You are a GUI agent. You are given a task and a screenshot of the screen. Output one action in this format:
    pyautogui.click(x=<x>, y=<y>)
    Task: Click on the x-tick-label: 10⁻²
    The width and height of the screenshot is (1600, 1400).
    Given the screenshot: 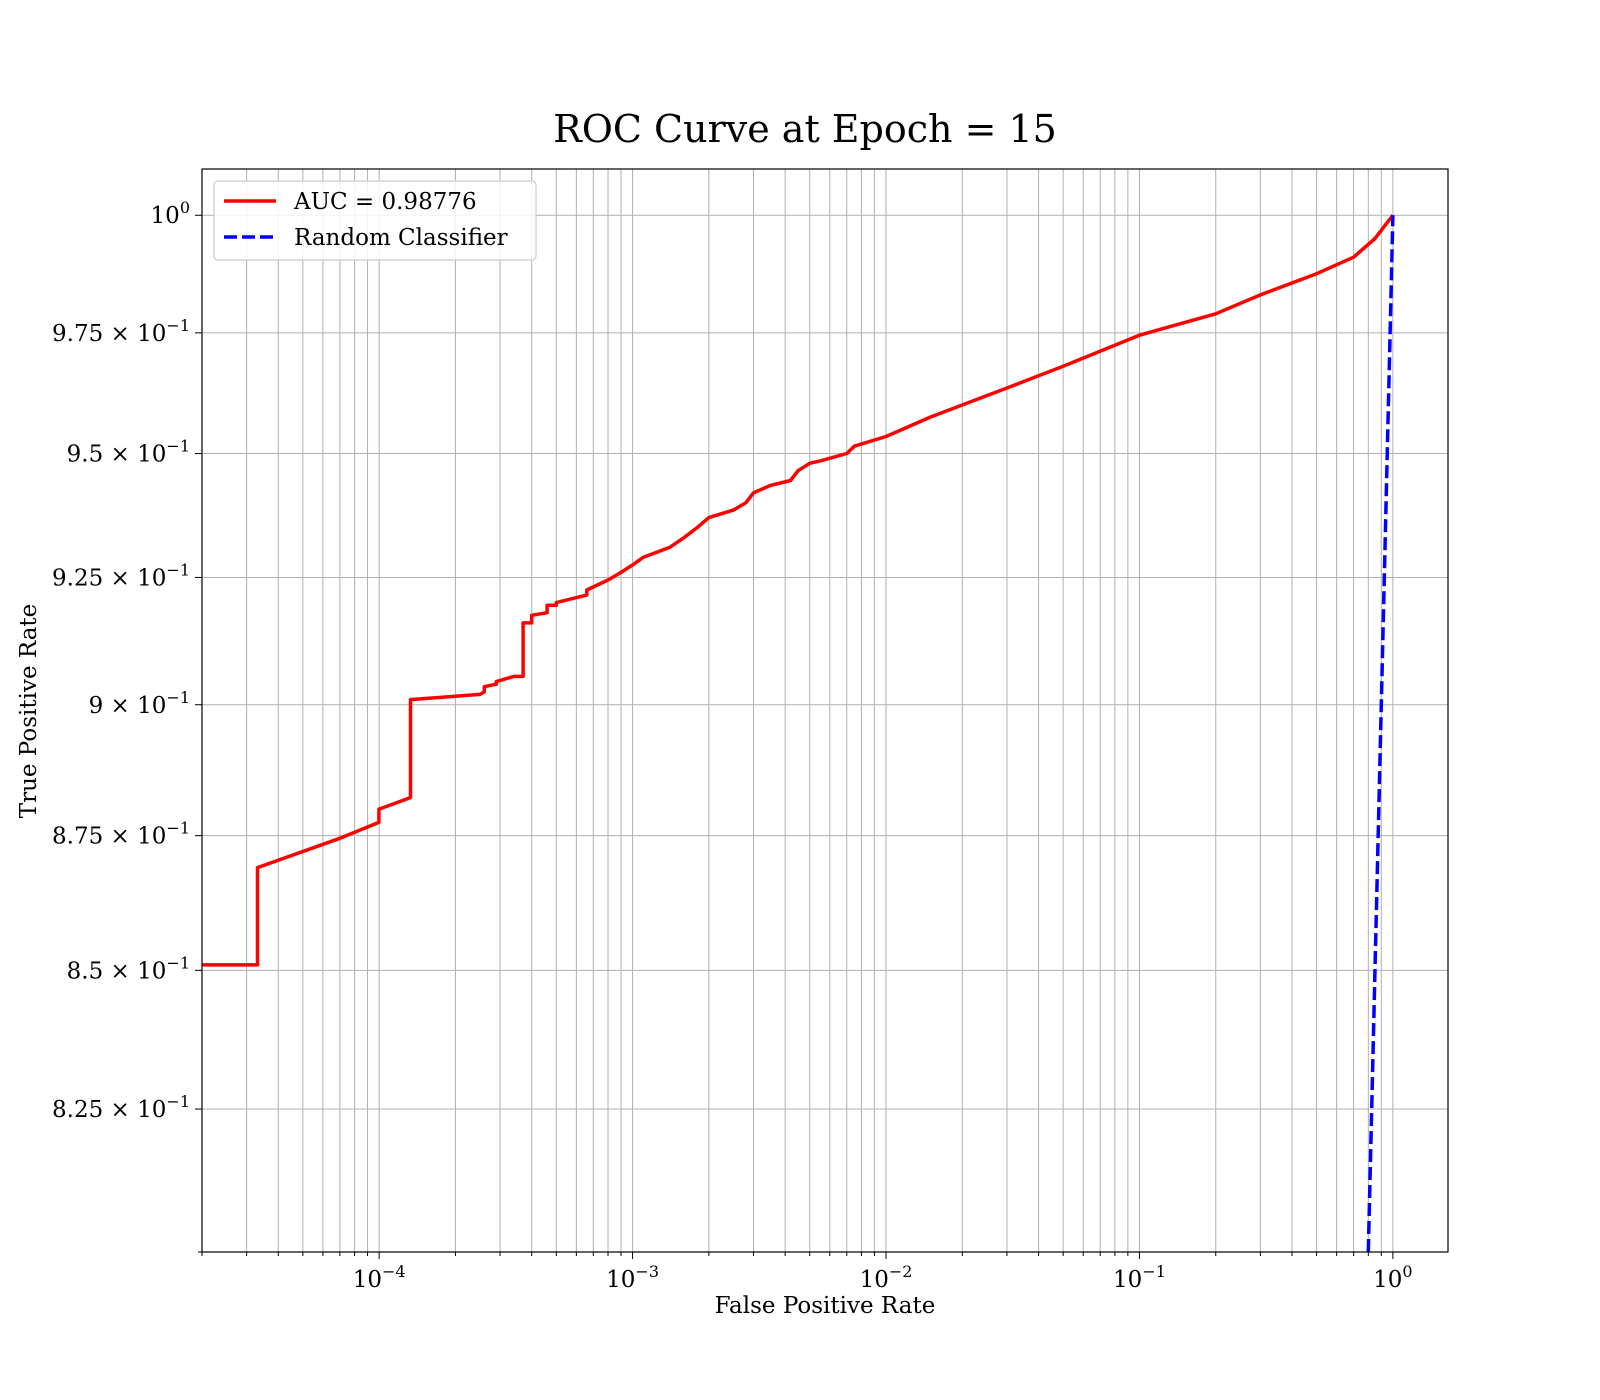 What is the action you would take?
    pyautogui.click(x=886, y=1277)
    